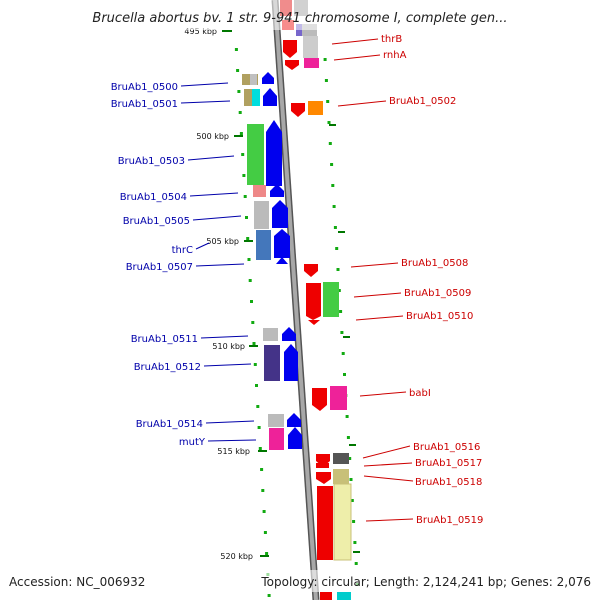 The width and height of the screenshot is (600, 600). What do you see at coordinates (153, 197) in the screenshot?
I see `gene-label-0504: BruAb1_0504` at bounding box center [153, 197].